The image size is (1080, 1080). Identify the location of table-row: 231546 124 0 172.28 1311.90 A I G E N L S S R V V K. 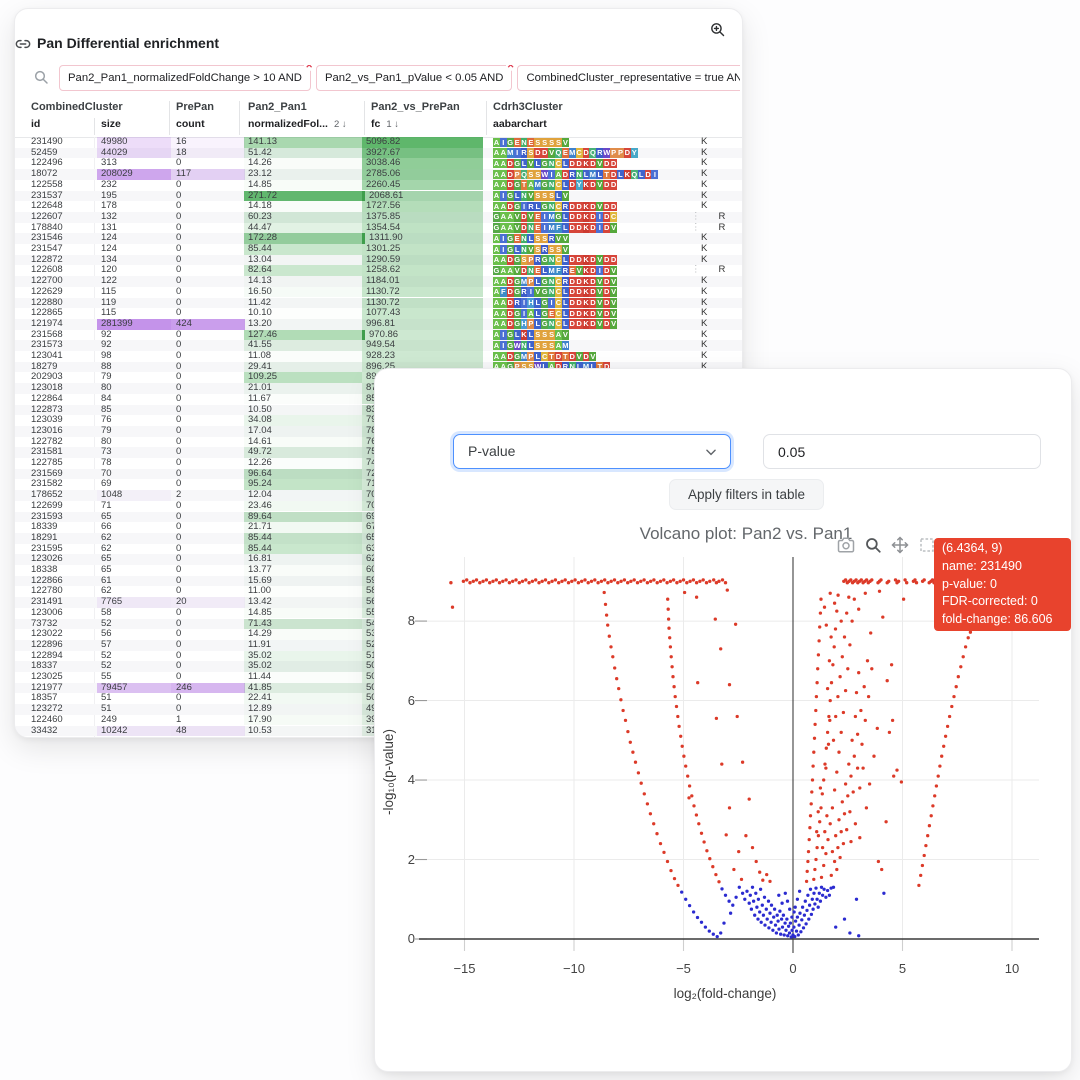
(378, 238).